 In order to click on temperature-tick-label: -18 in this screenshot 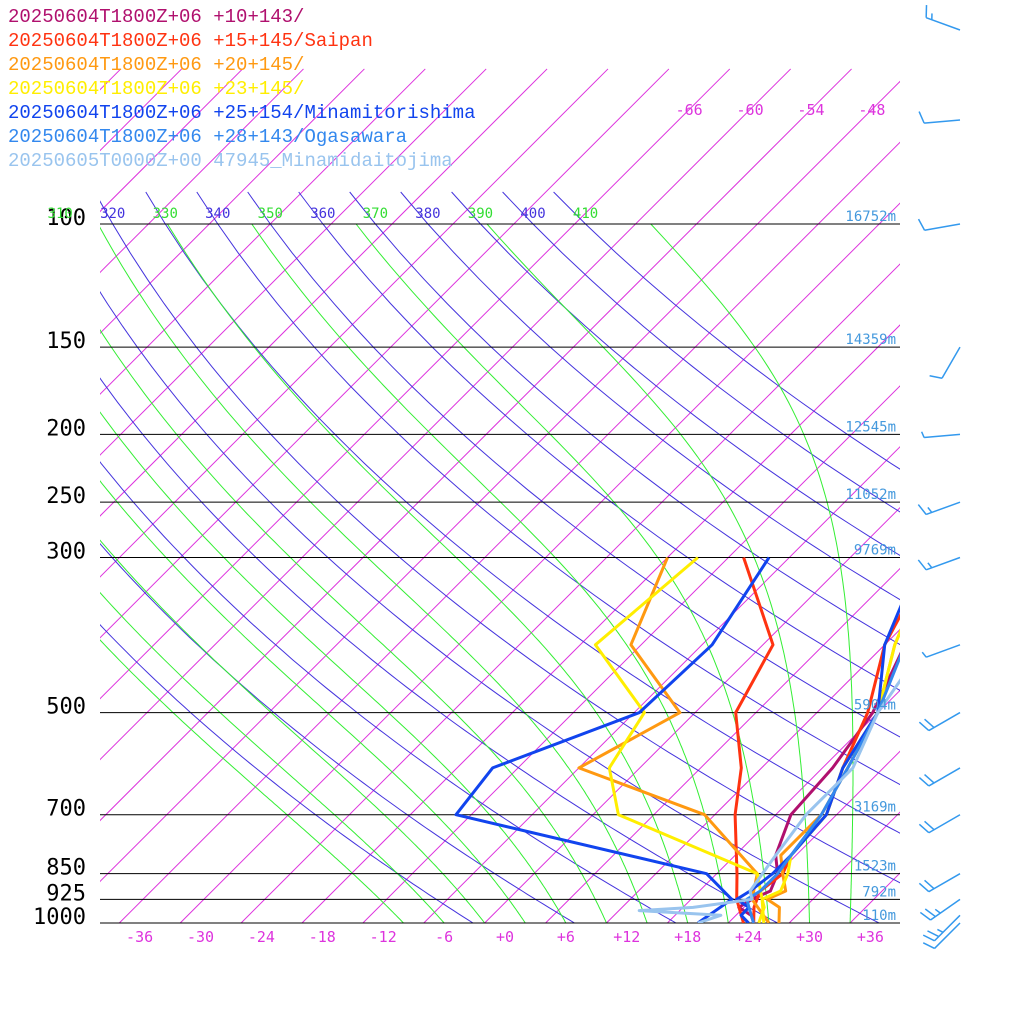, I will do `click(322, 937)`.